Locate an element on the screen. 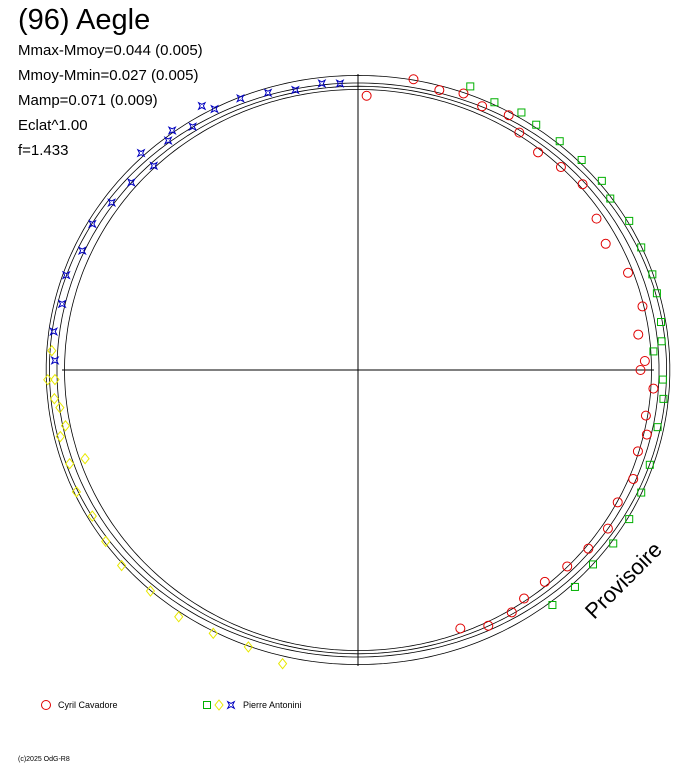  stat-mmax-mmoy: Mmax-Mmoy=0.044 (0.005) is located at coordinates (110, 50).